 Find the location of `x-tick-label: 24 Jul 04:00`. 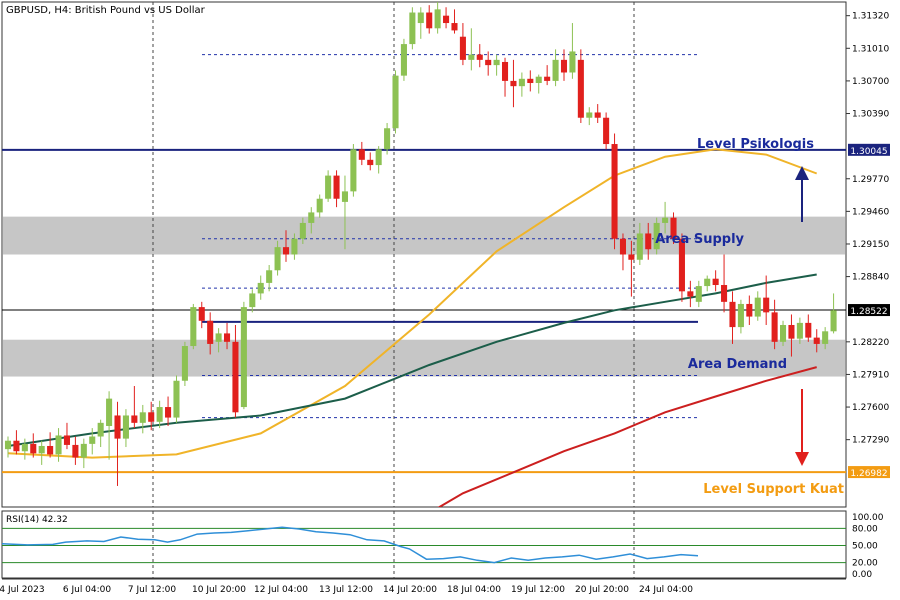

x-tick-label: 24 Jul 04:00 is located at coordinates (666, 590).